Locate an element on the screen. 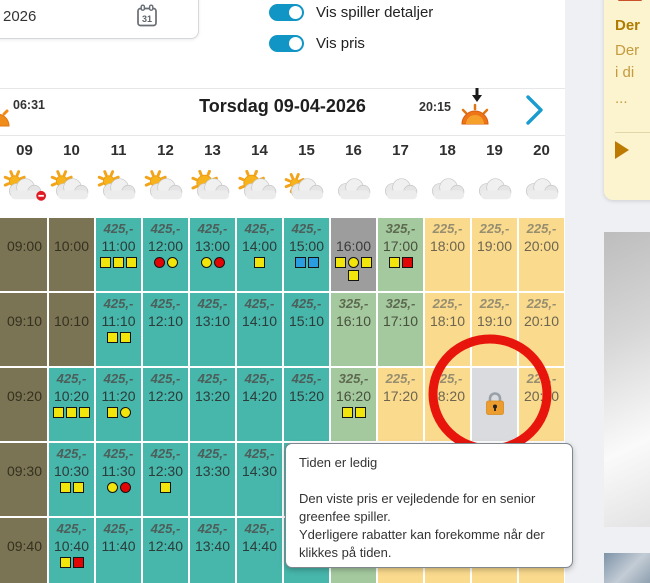  toggle-knob is located at coordinates (295, 12).